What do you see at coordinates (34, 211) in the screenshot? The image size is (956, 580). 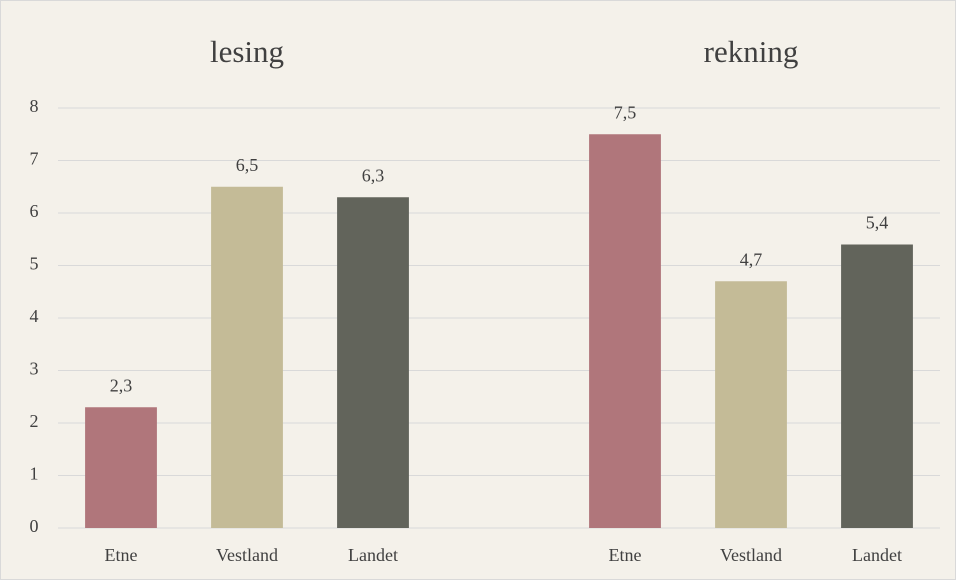 I see `y-tick-label: 6` at bounding box center [34, 211].